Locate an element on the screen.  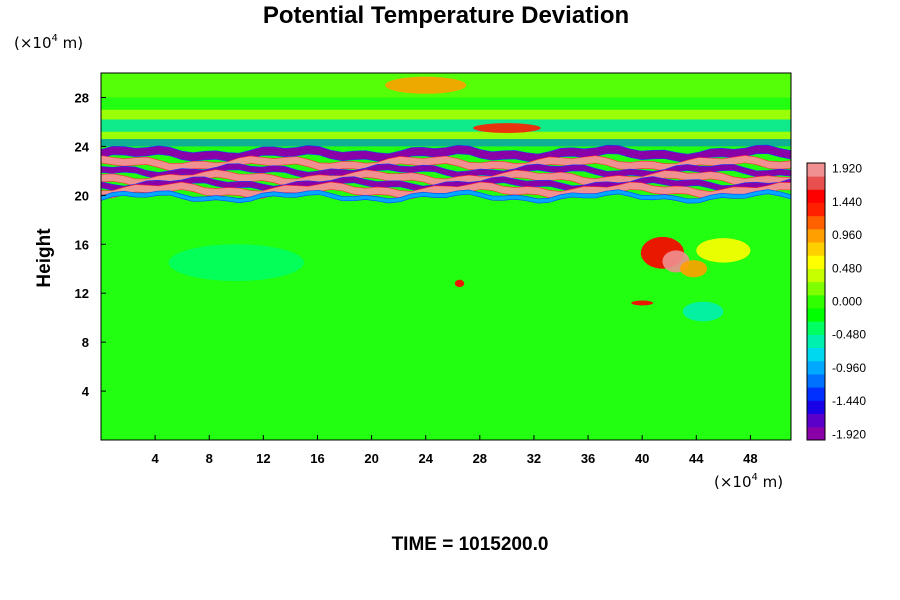
x-axis-unit: (×104 m) is located at coordinates (748, 481).